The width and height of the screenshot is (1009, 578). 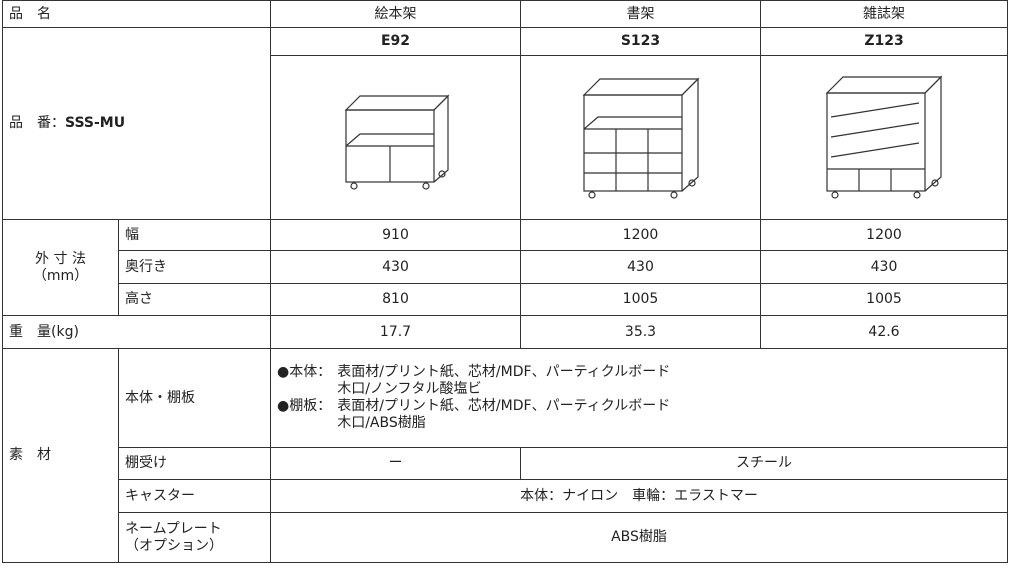 What do you see at coordinates (395, 463) in the screenshot?
I see `value-cell: ー` at bounding box center [395, 463].